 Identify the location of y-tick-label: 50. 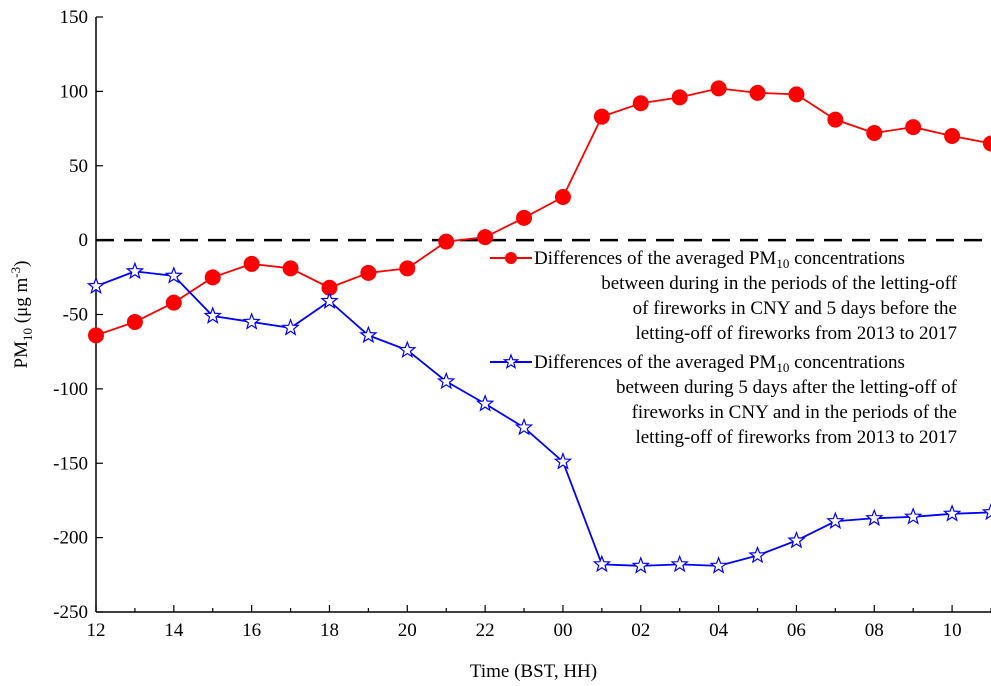
(78, 166).